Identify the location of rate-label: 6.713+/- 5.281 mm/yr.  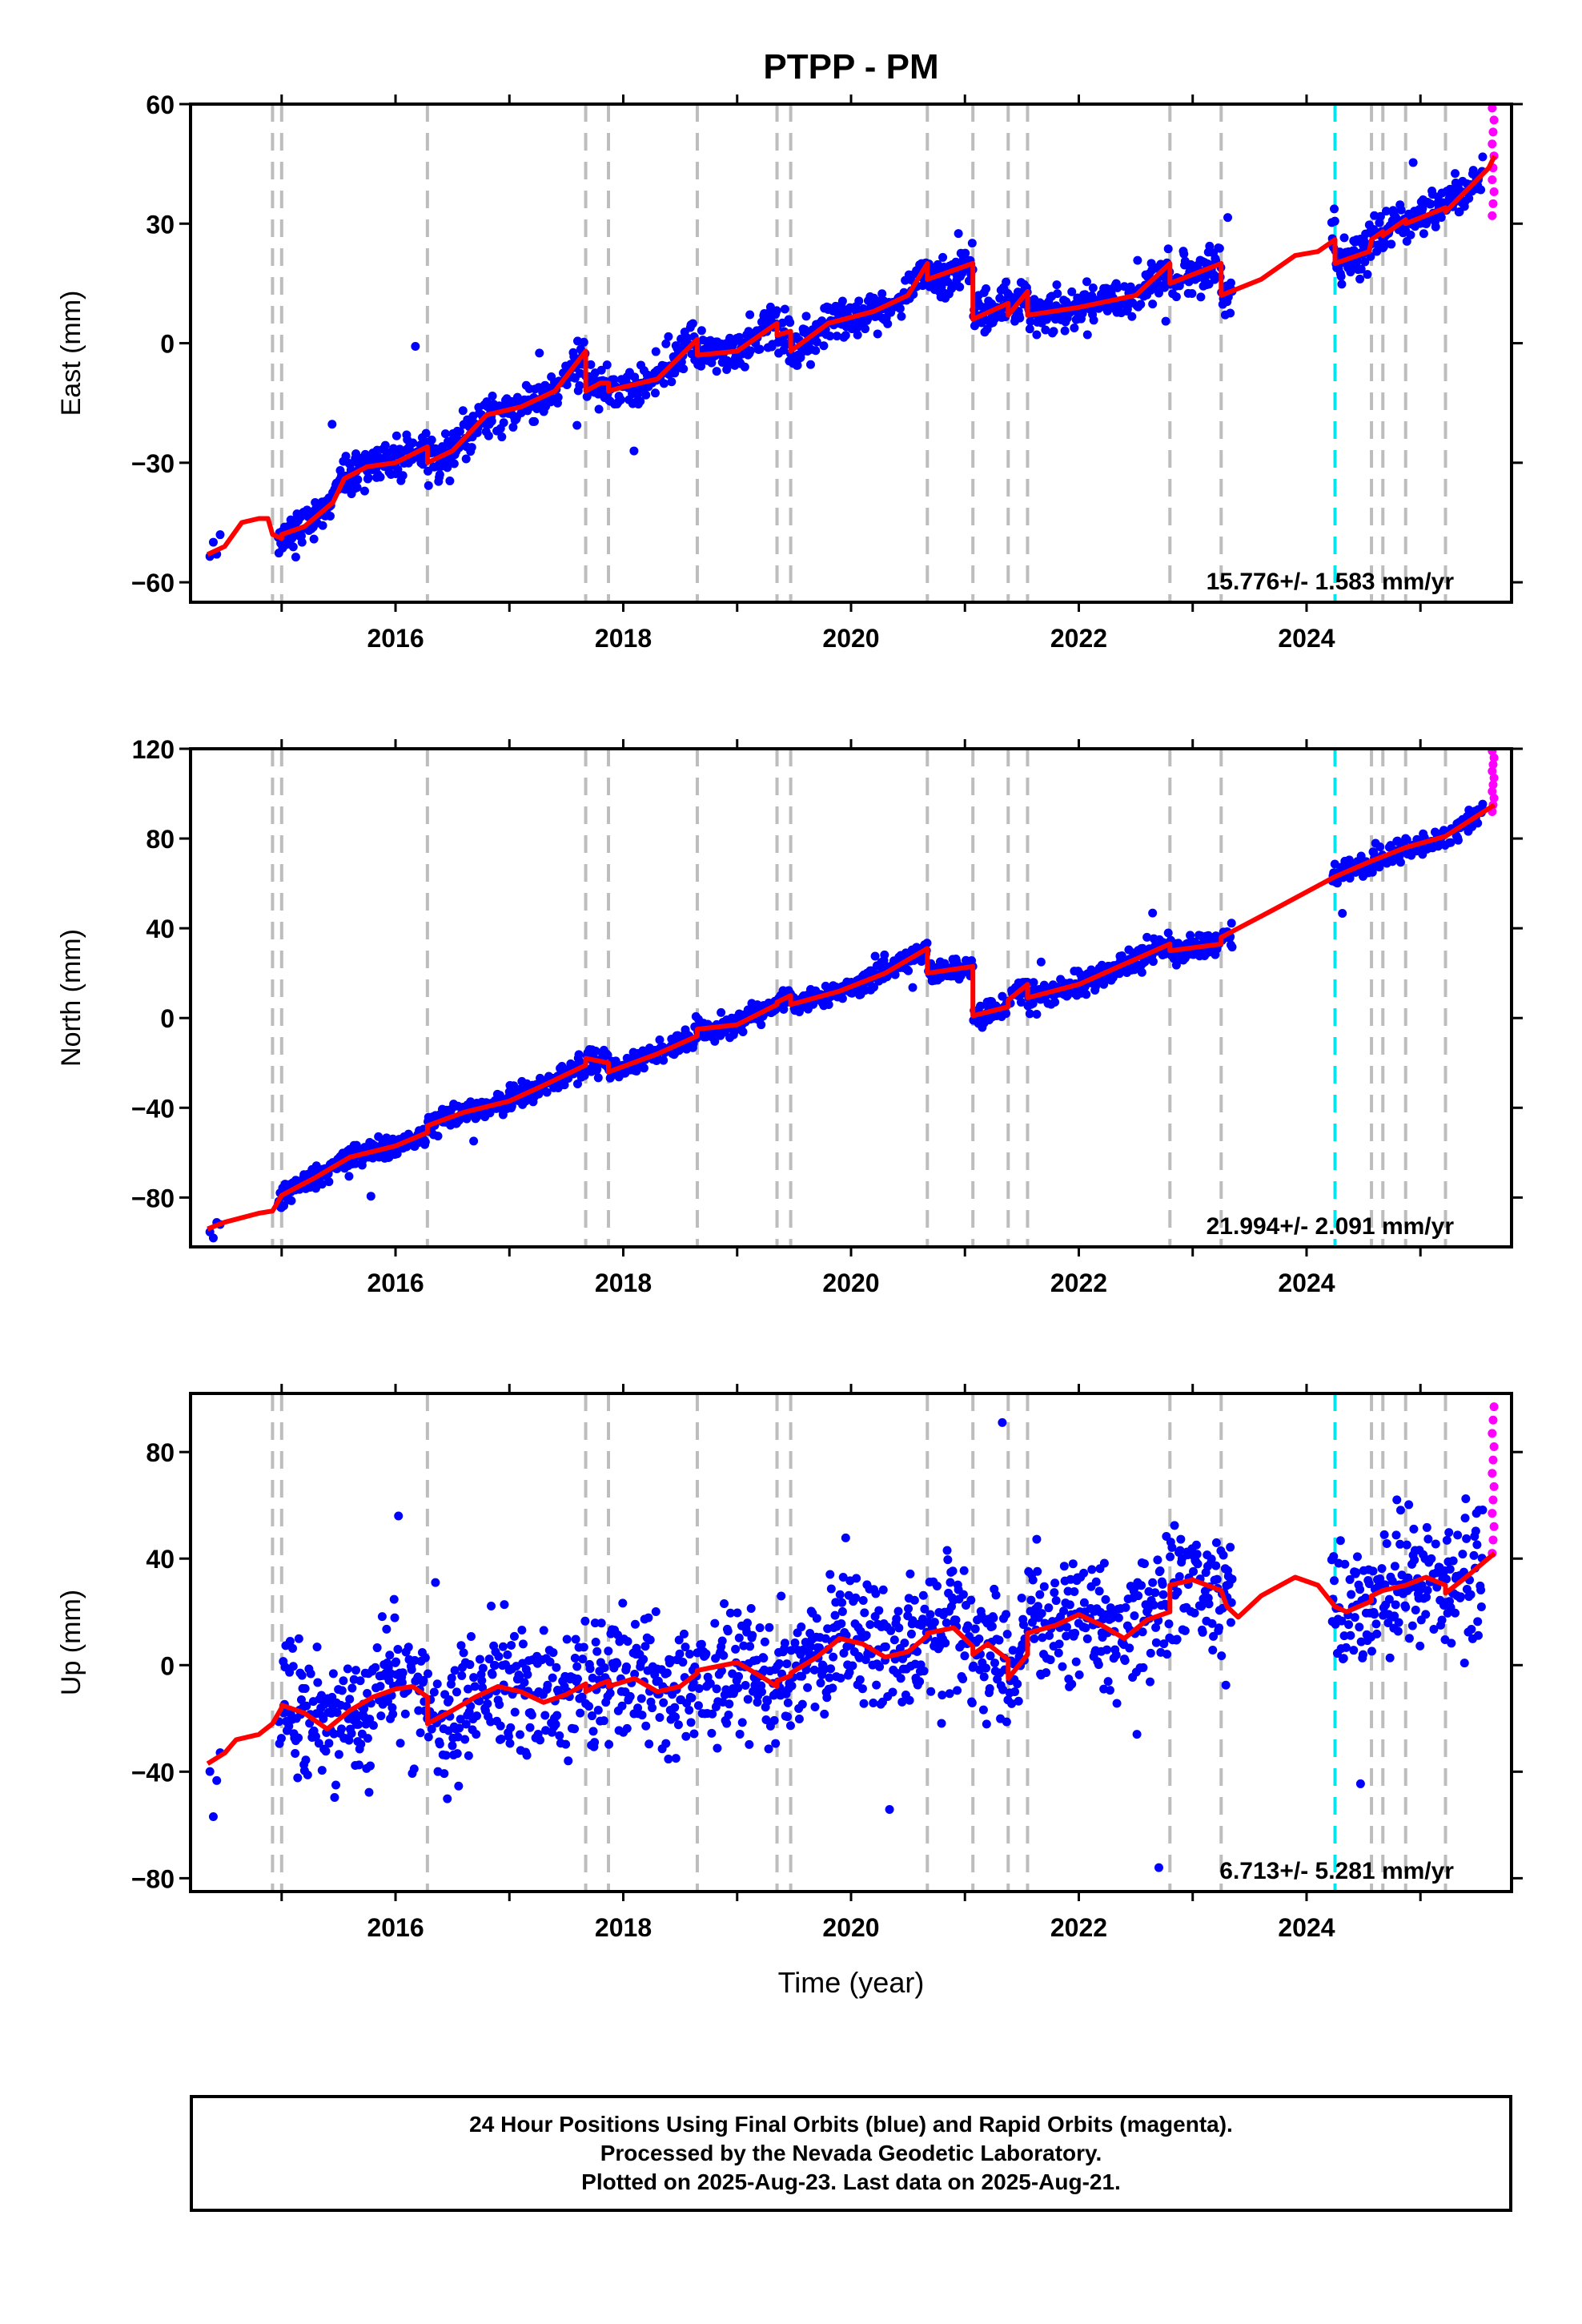
(1336, 1871).